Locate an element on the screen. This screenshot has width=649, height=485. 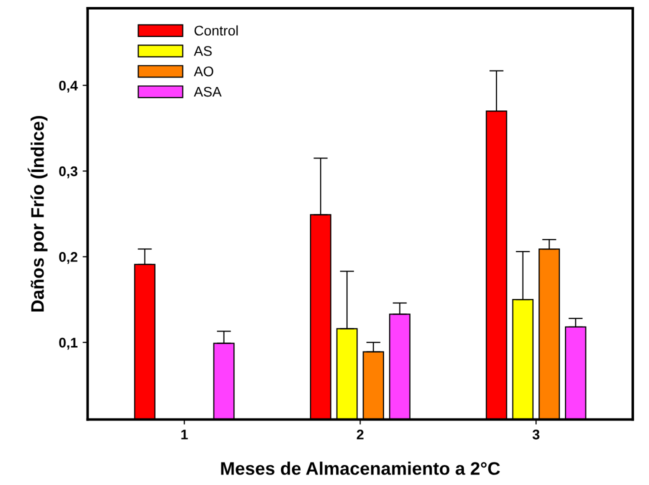
legend-label: Control is located at coordinates (216, 30).